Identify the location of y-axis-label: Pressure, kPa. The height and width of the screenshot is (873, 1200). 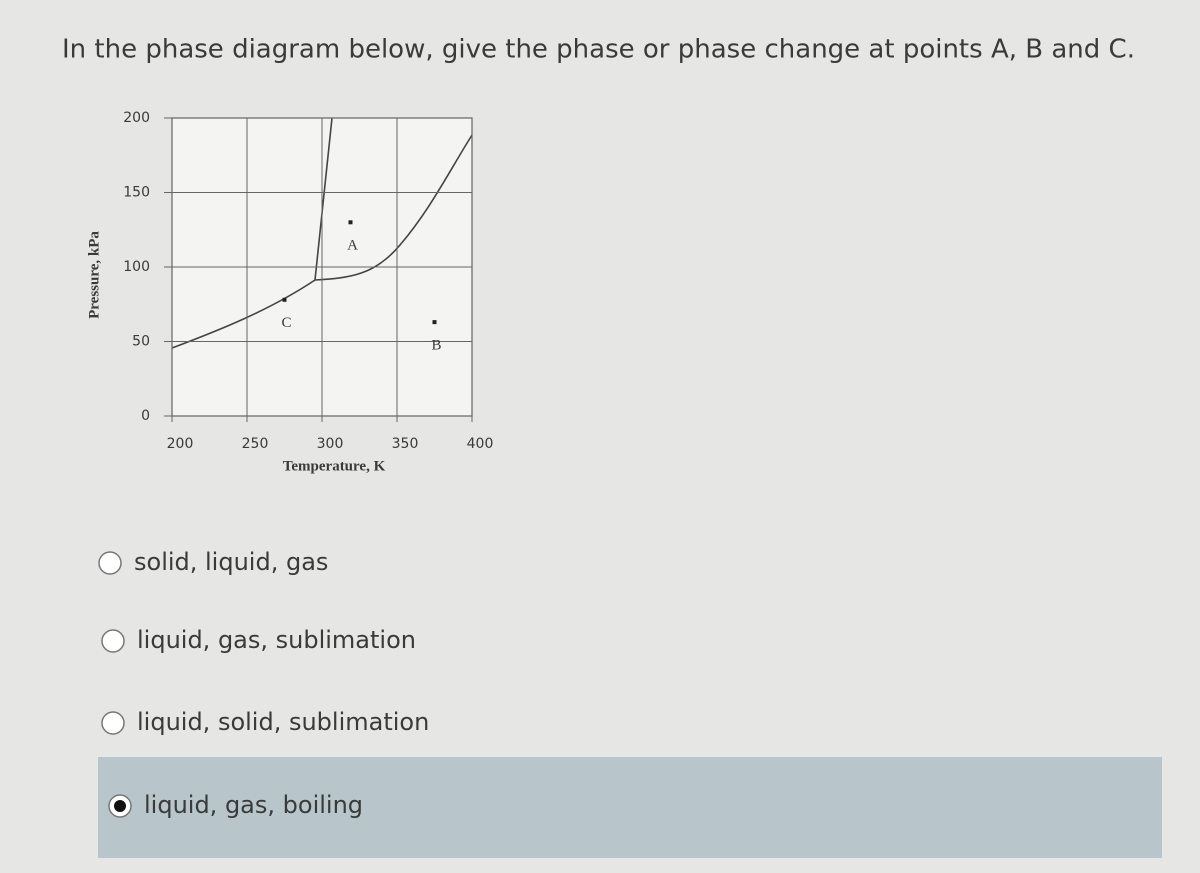
(94, 275).